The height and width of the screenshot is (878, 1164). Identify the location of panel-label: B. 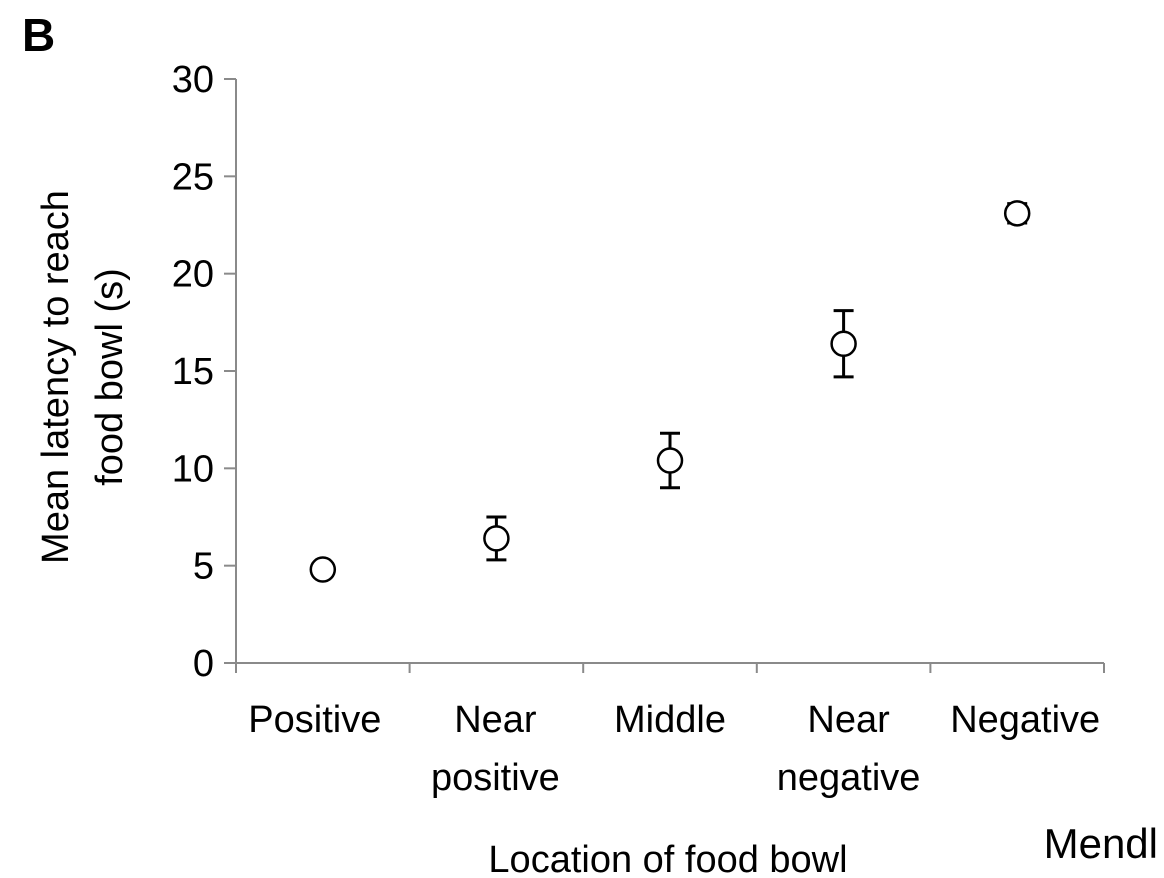
(38, 35).